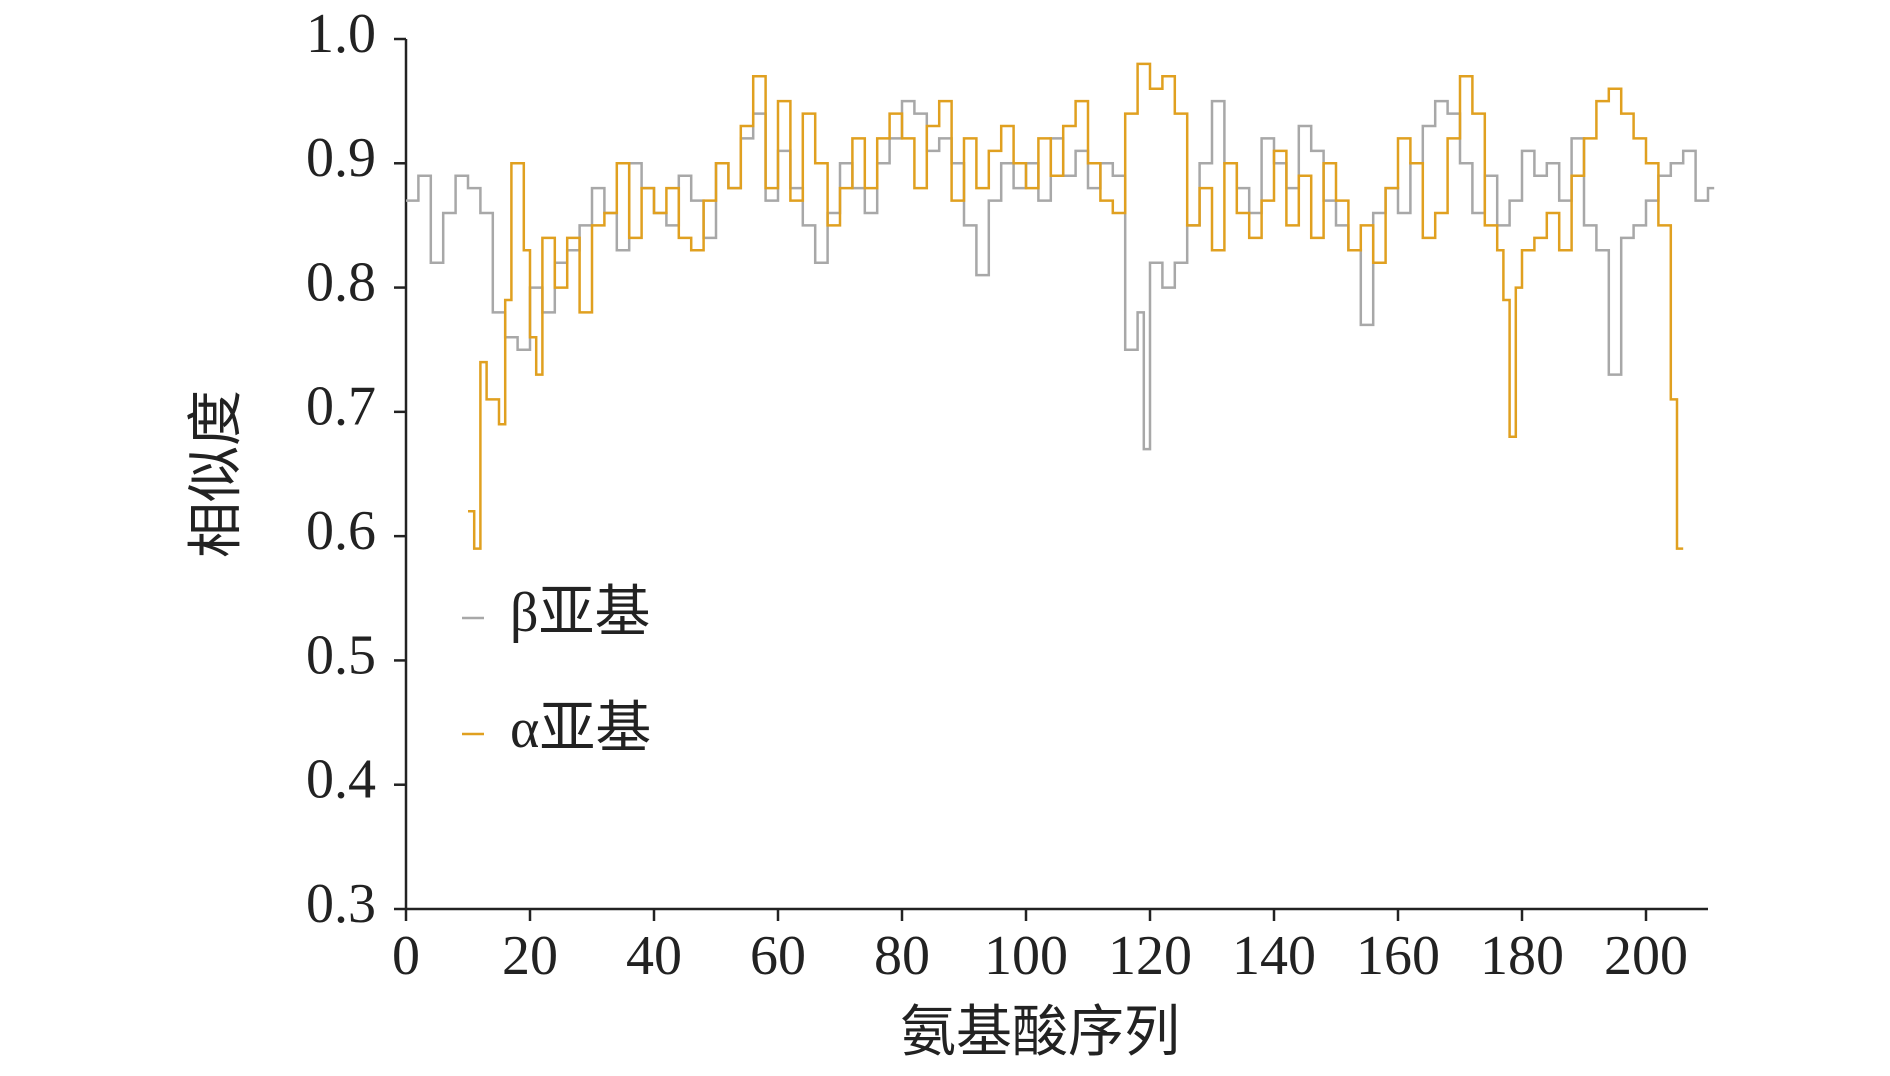 Image resolution: width=1890 pixels, height=1076 pixels. I want to click on y-tick-label: 0.7, so click(341, 407).